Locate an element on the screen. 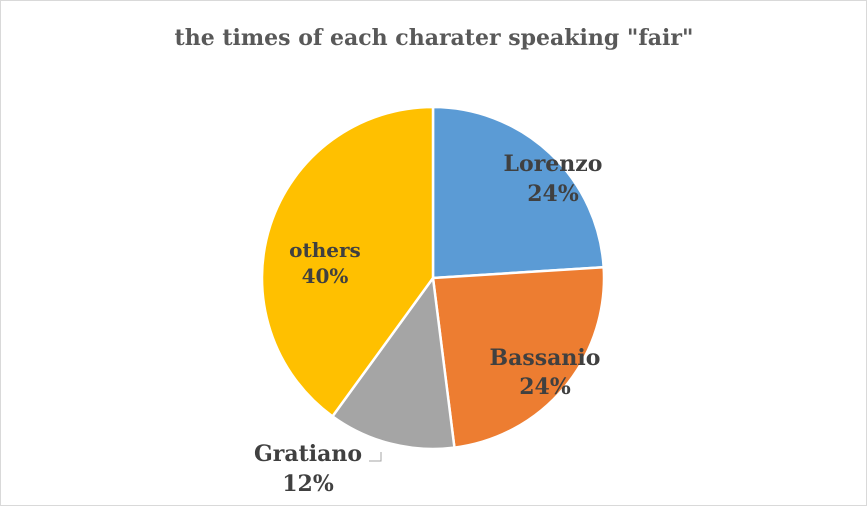 Image resolution: width=867 pixels, height=506 pixels. slice-percent-others: 40% is located at coordinates (325, 276).